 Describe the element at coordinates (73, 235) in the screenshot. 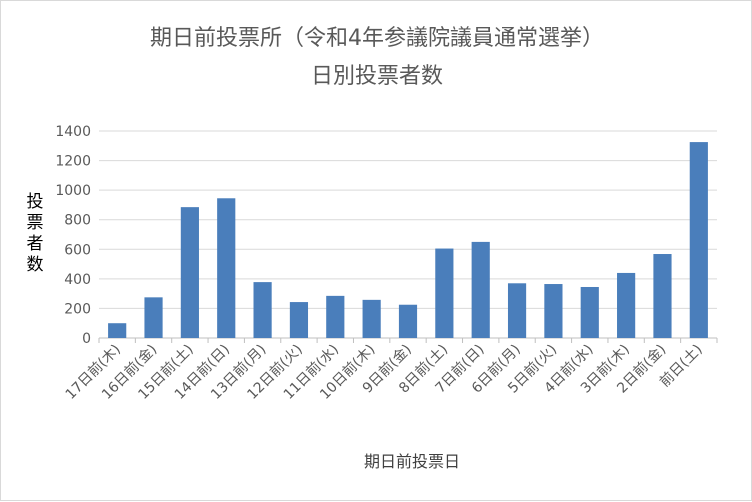

I see `y-axis-ticks: 0 200 400 600 800 1000 1200 1400` at that location.